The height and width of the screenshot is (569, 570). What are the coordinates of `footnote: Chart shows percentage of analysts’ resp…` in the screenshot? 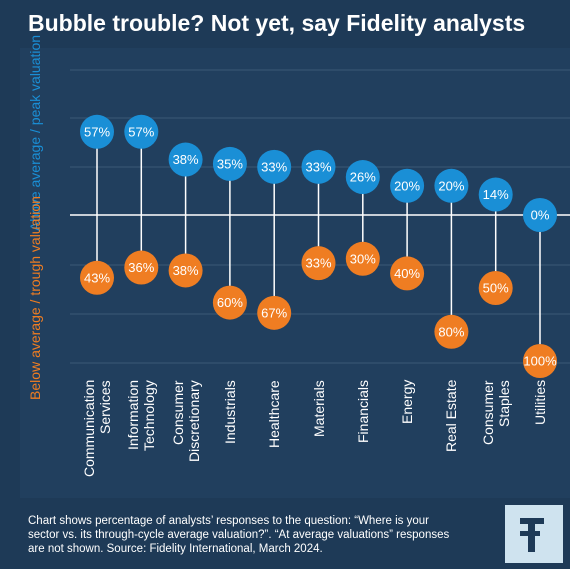 It's located at (239, 535).